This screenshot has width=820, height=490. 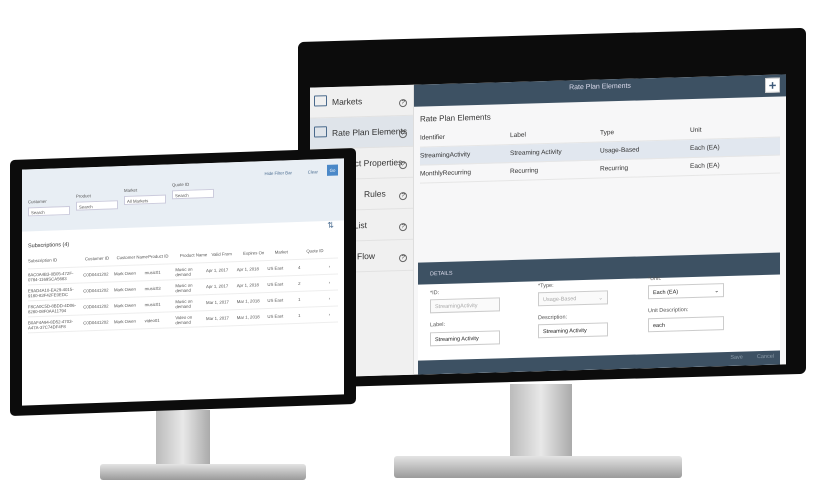 What do you see at coordinates (278, 173) in the screenshot?
I see `hide-filter-bar-button: Hide Filter Bar` at bounding box center [278, 173].